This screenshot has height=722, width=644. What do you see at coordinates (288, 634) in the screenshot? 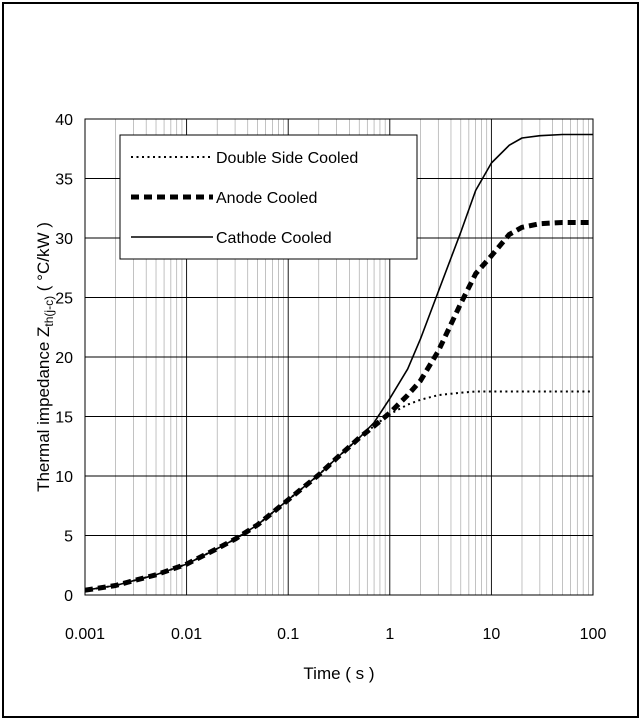
I see `x-tick-label: 0.1` at bounding box center [288, 634].